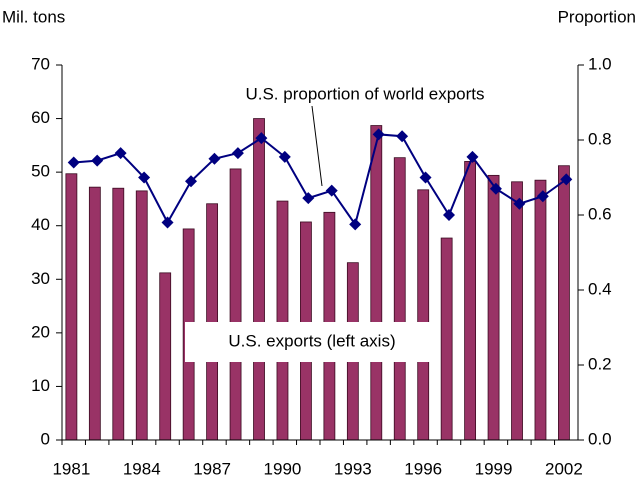 The image size is (638, 489). I want to click on y-tick-label: 10, so click(40, 385).